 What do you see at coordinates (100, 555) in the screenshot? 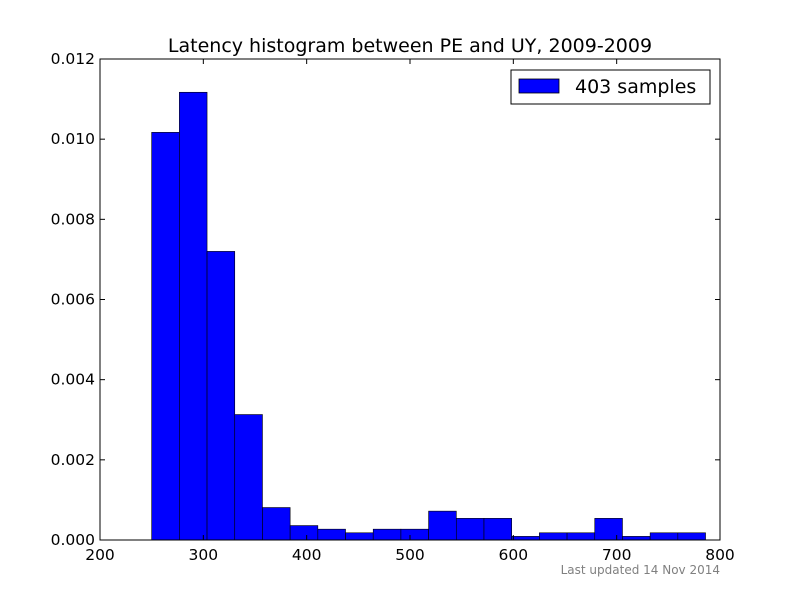
I see `x-tick-label: 200` at bounding box center [100, 555].